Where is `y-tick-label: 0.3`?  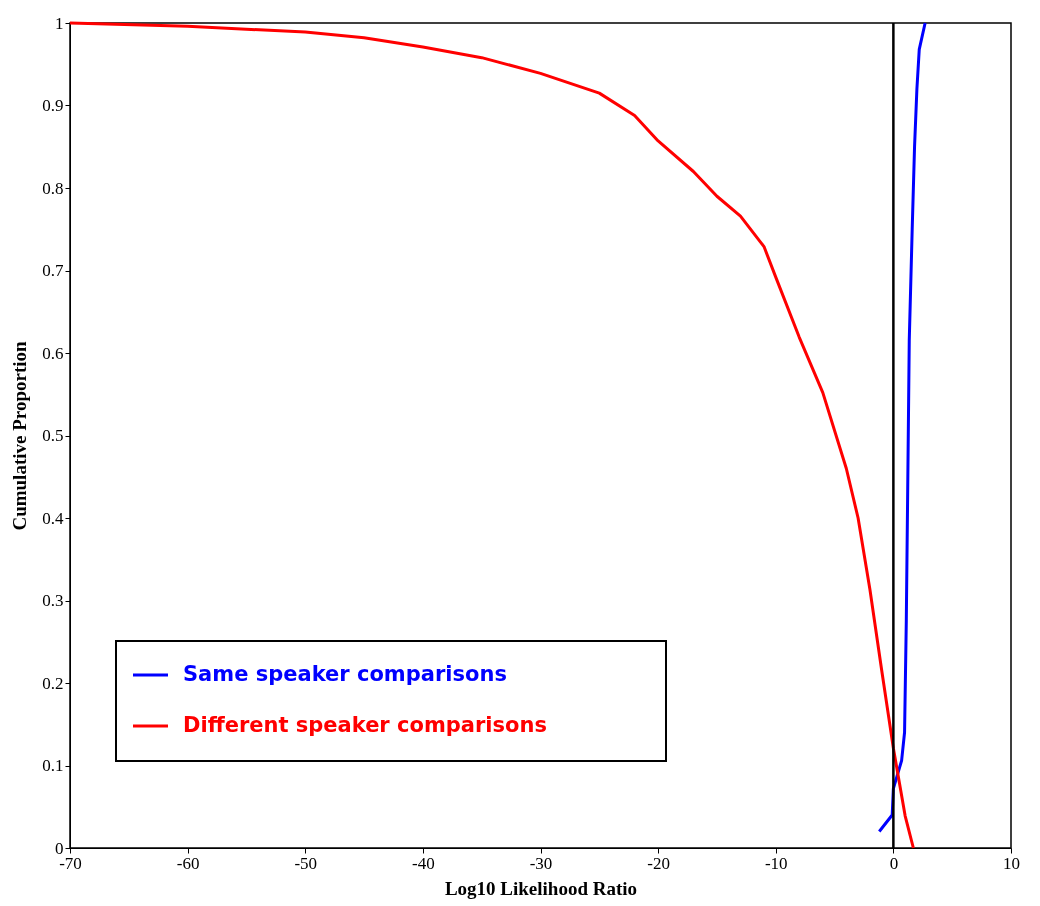
y-tick-label: 0.3 is located at coordinates (53, 600).